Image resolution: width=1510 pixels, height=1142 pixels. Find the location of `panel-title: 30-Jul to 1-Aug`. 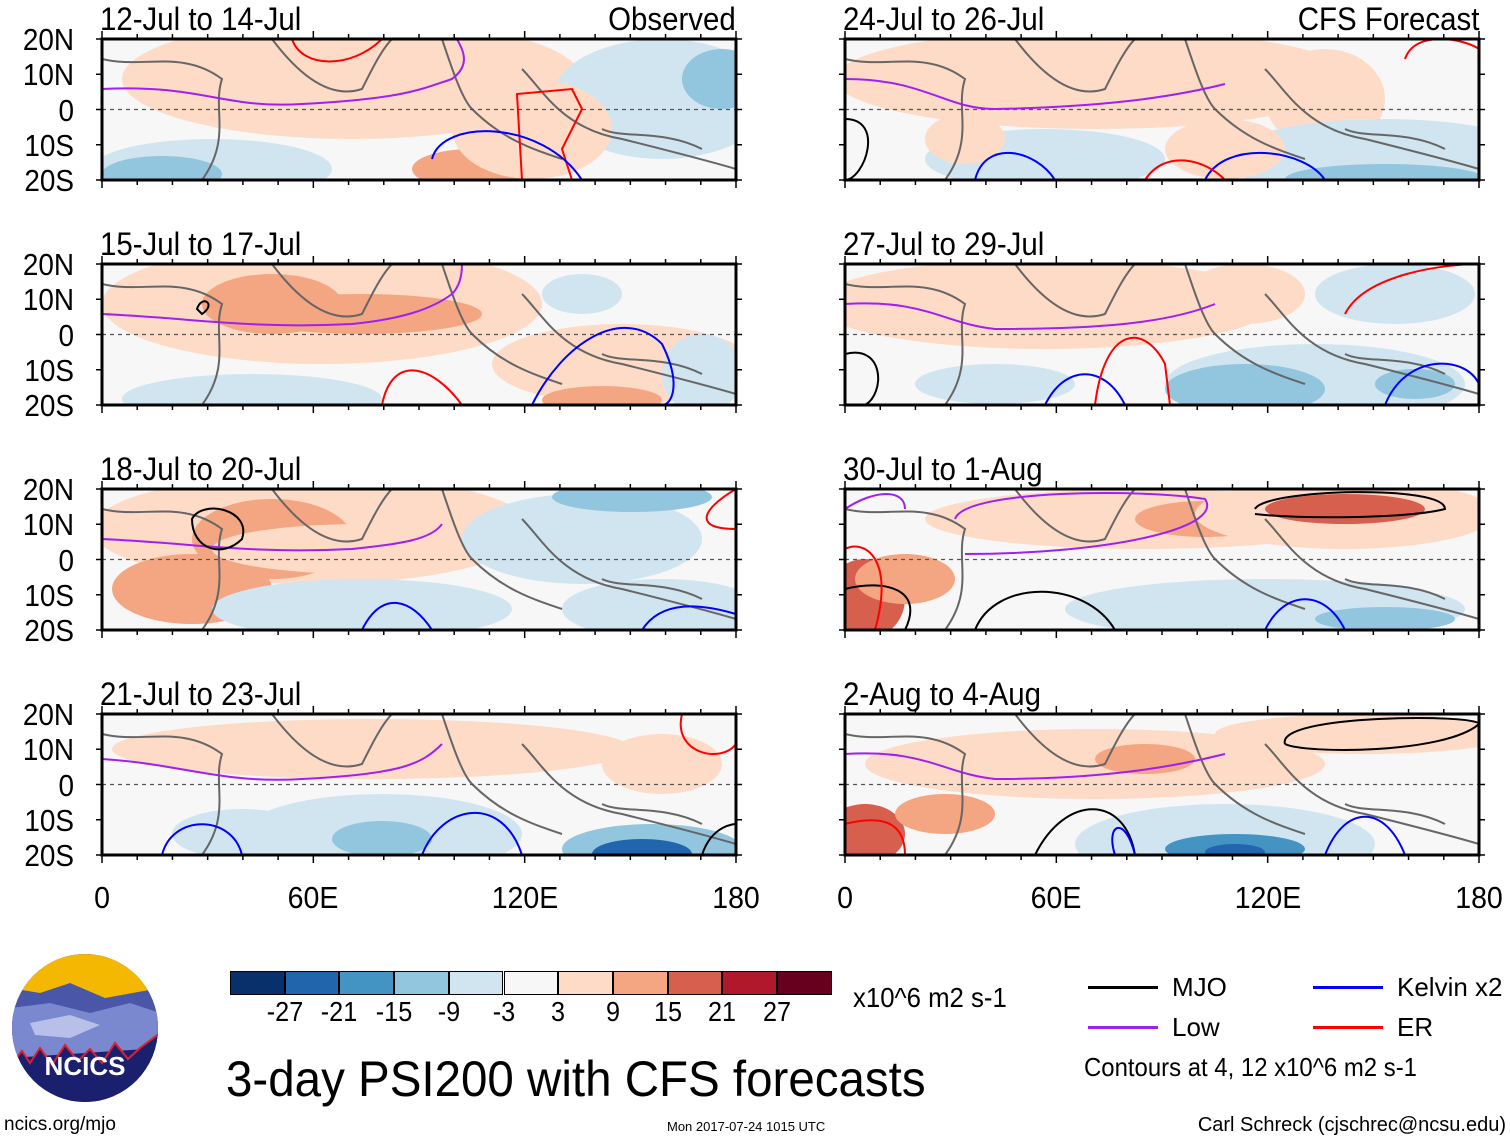

panel-title: 30-Jul to 1-Aug is located at coordinates (943, 469).